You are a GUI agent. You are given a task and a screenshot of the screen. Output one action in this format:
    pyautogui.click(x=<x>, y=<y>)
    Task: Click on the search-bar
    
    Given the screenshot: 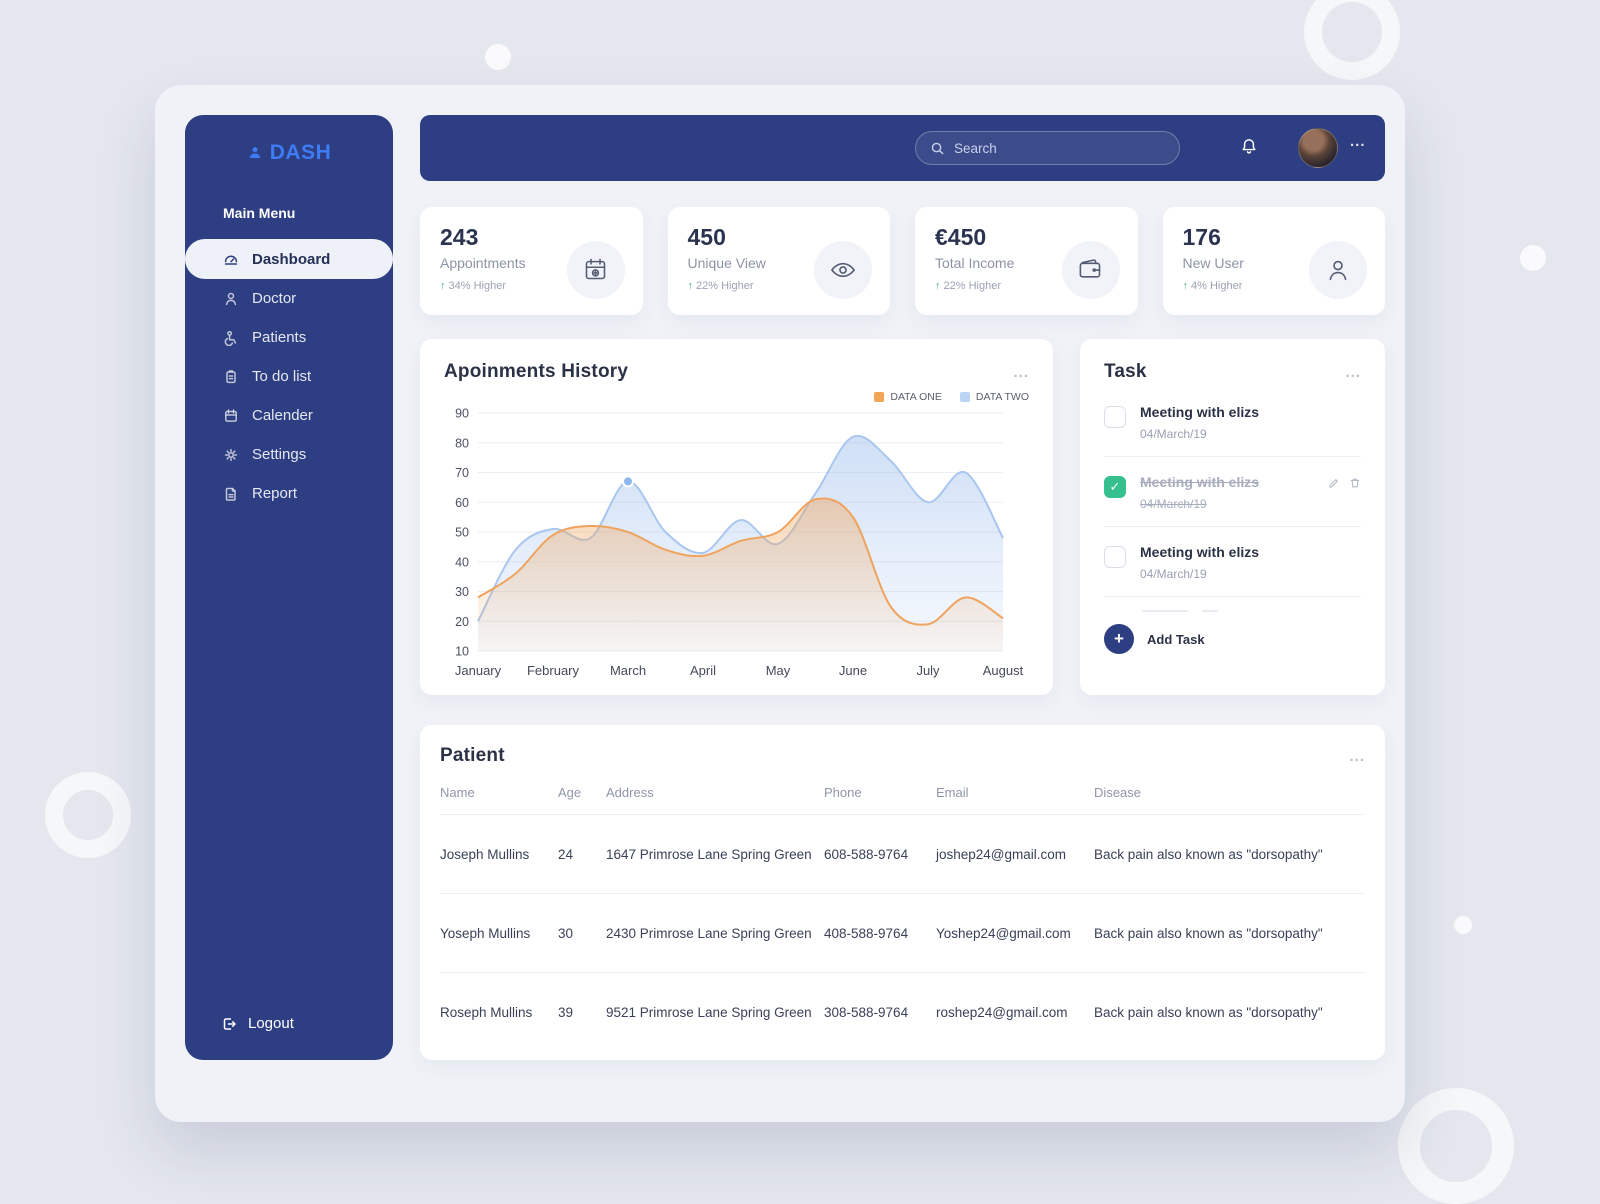 What is the action you would take?
    pyautogui.click(x=1047, y=148)
    